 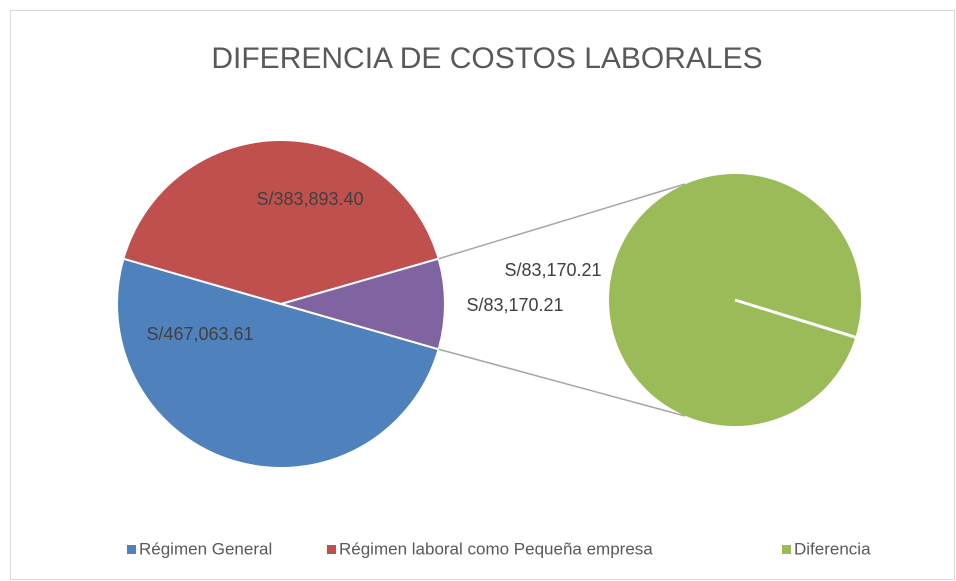 What do you see at coordinates (486, 58) in the screenshot?
I see `chart-title: DIFERENCIA DE COSTOS LABORALES` at bounding box center [486, 58].